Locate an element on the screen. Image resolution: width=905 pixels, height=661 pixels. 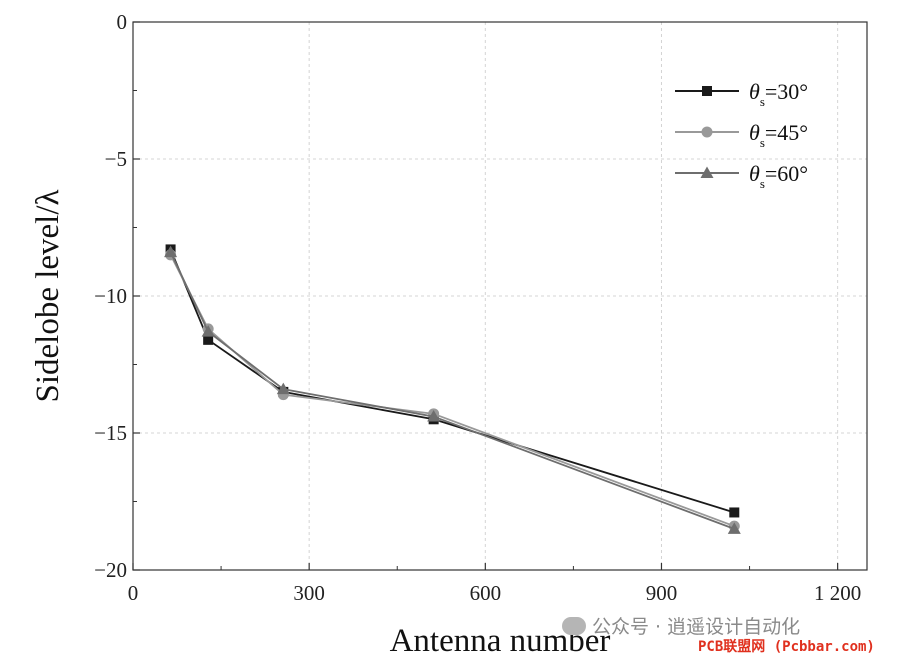
legend-item: θs=60° is located at coordinates (741, 176).